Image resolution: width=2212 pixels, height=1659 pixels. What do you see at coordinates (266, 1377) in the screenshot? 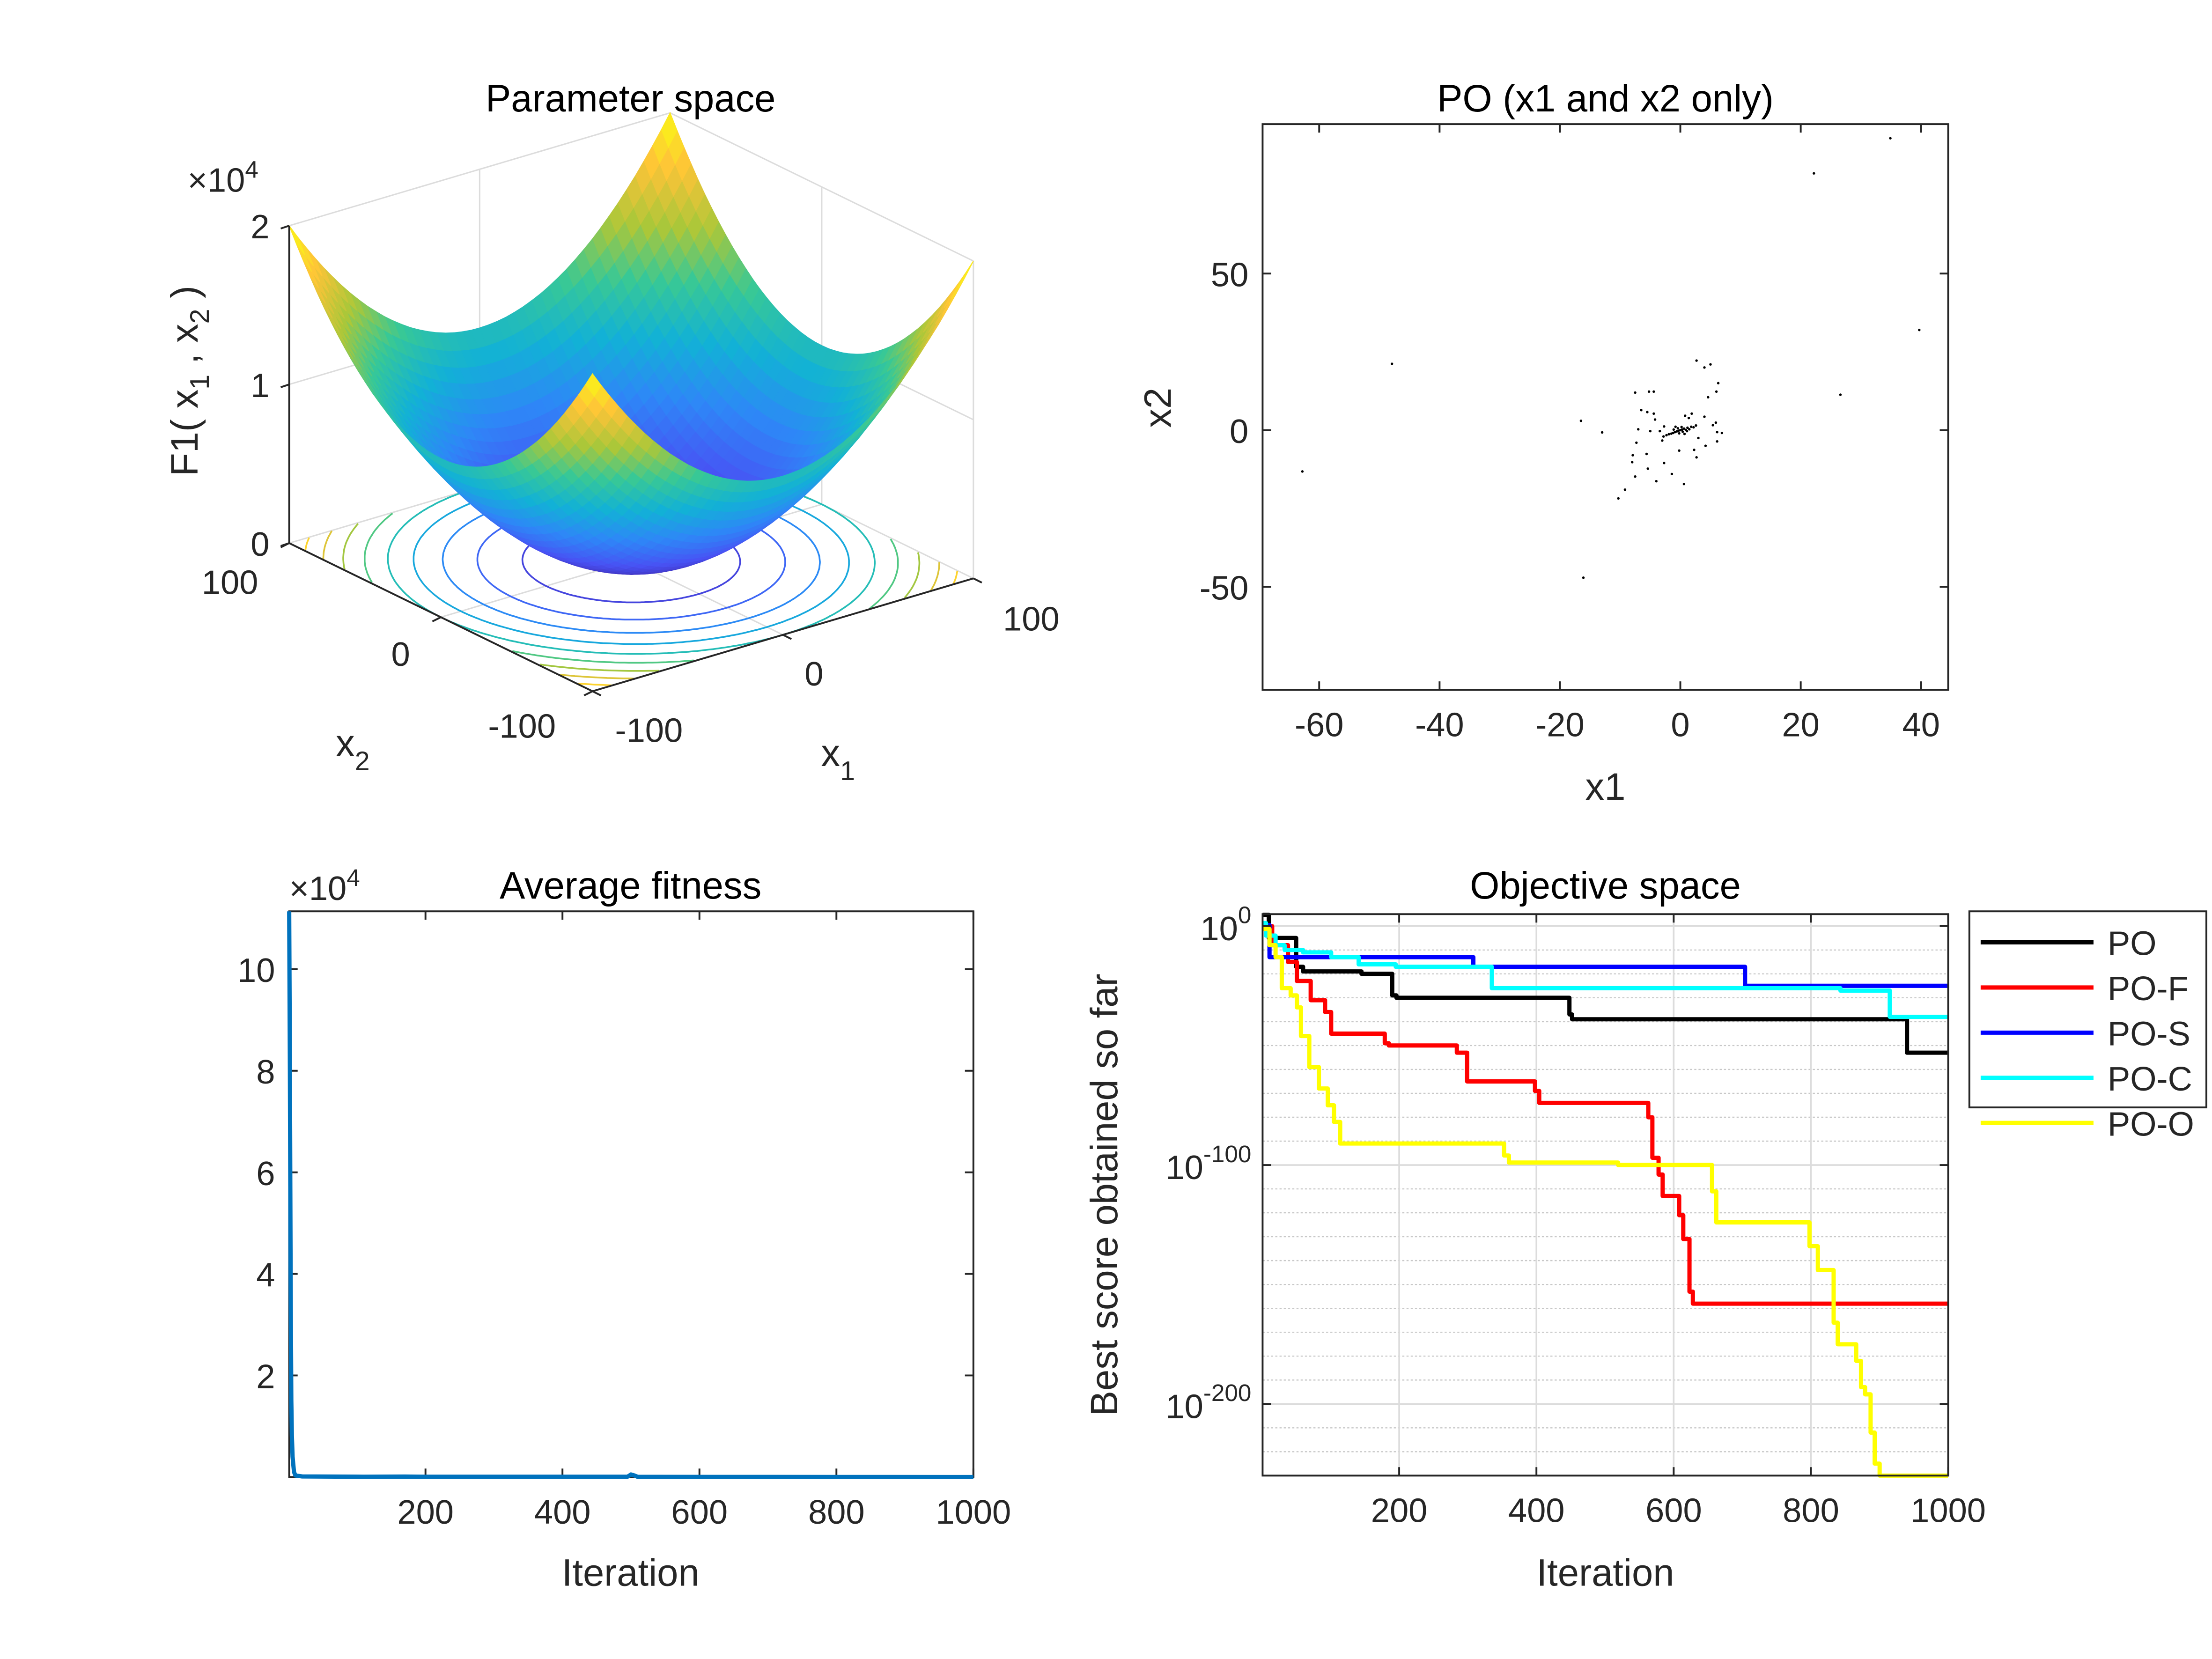
I see `y-tick-label: 2` at bounding box center [266, 1377].